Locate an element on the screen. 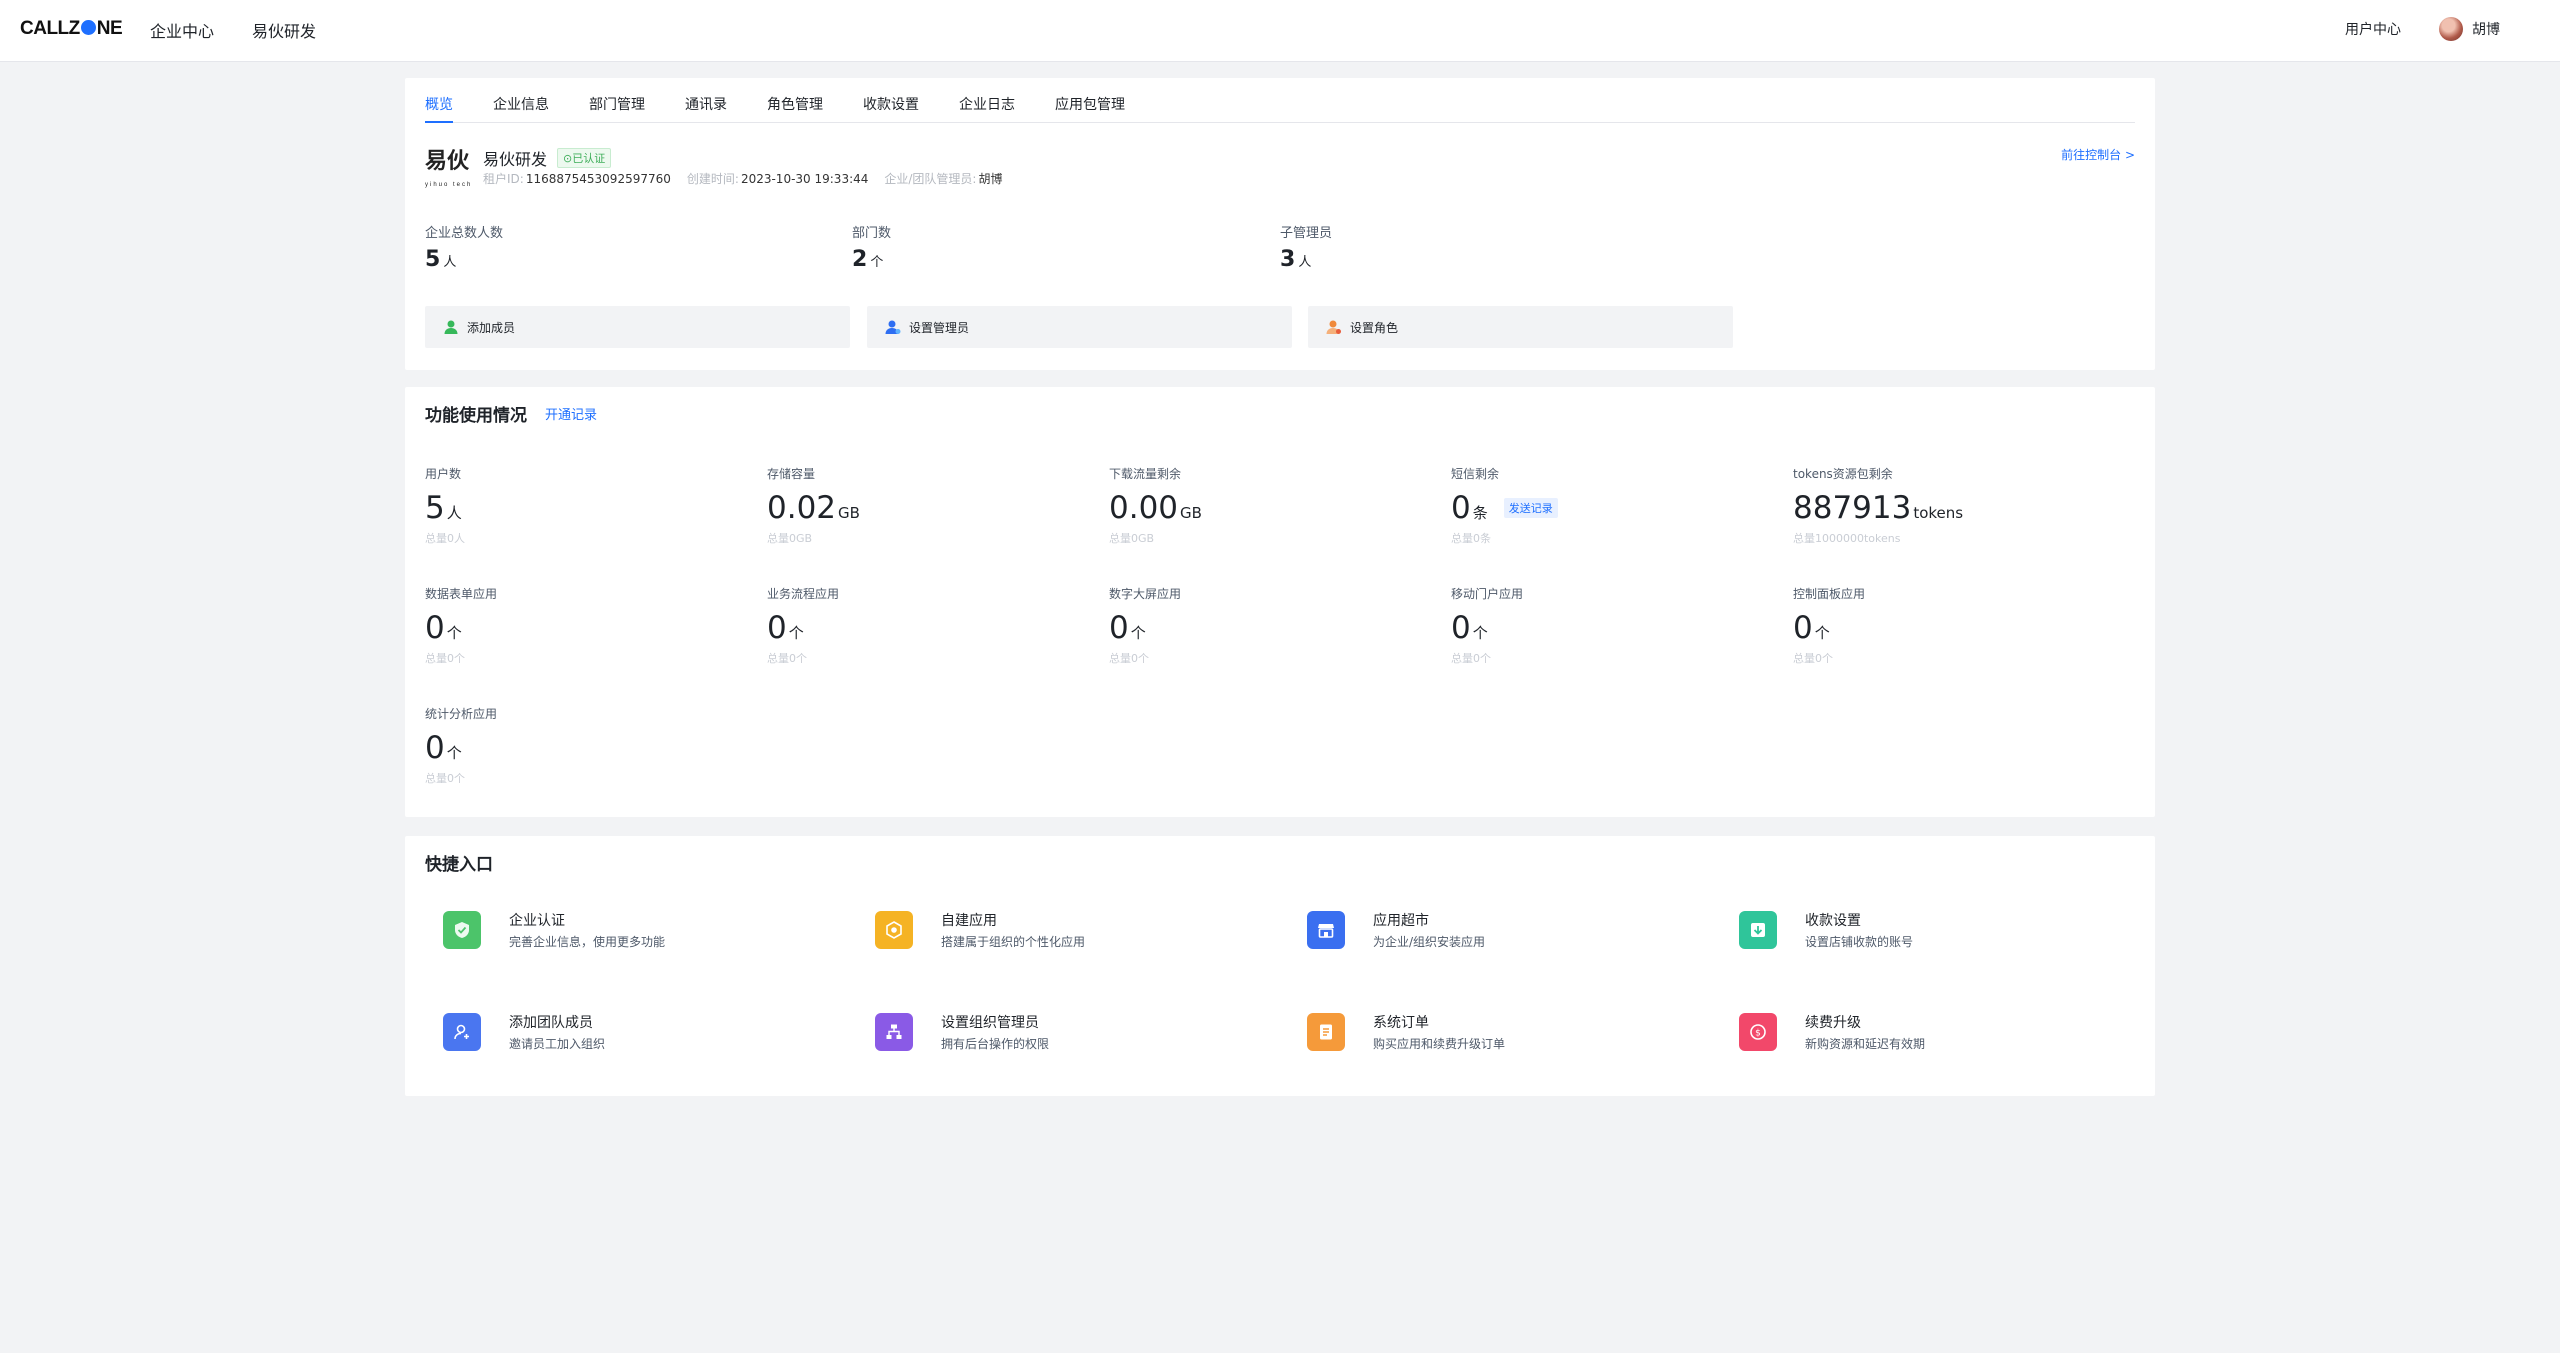  created-time: 创建时间: 2023-10-30 19:33:44 is located at coordinates (777, 179).